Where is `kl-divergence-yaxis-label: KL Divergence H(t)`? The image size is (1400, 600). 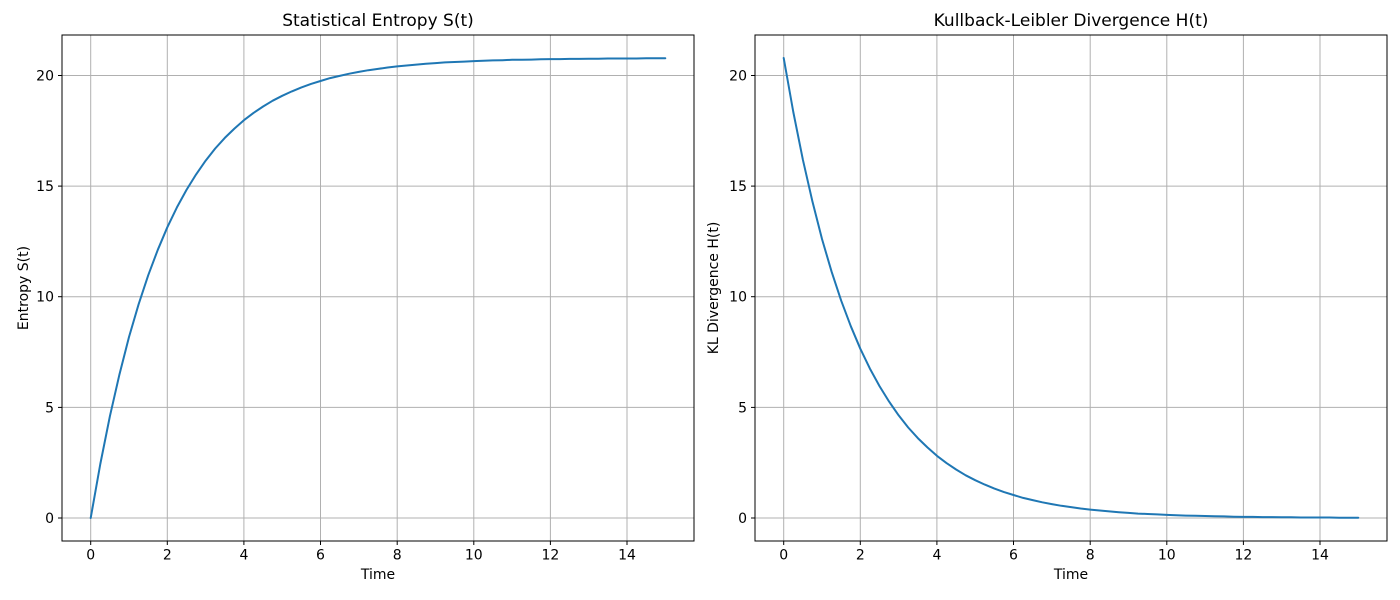 kl-divergence-yaxis-label: KL Divergence H(t) is located at coordinates (714, 288).